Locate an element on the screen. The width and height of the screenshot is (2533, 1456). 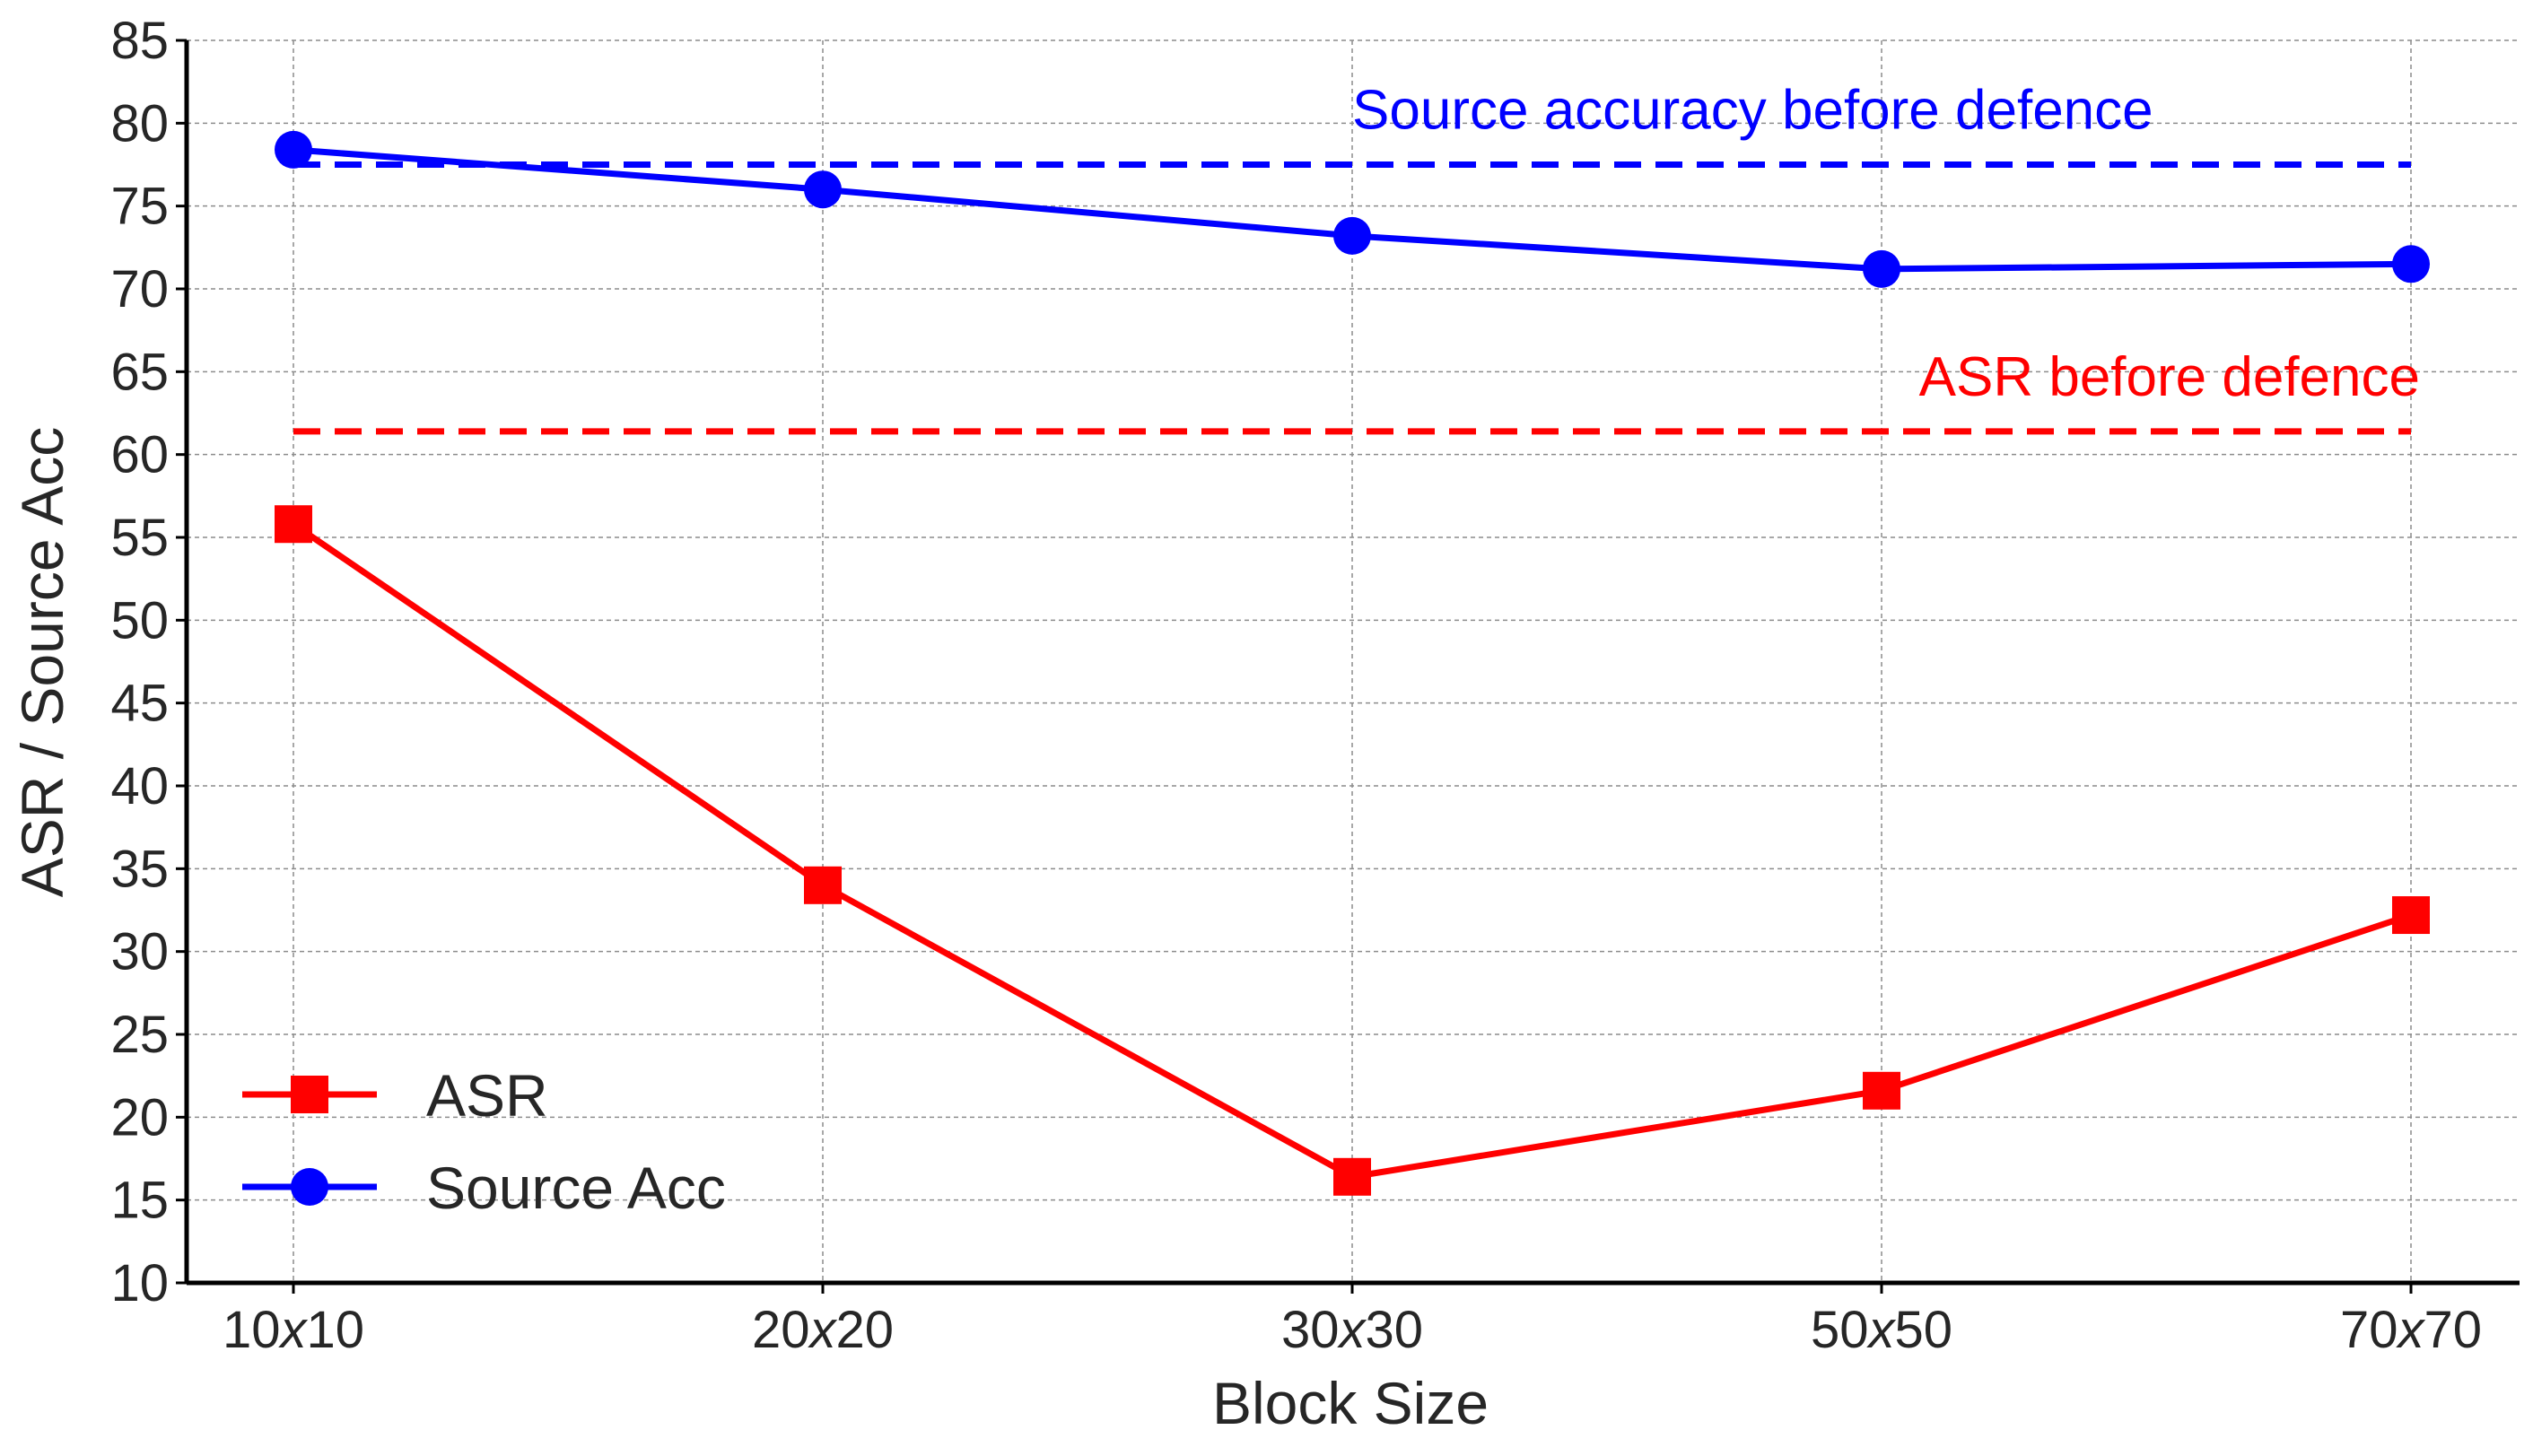
reference-line-label: Source accuracy before defence is located at coordinates (1752, 111).